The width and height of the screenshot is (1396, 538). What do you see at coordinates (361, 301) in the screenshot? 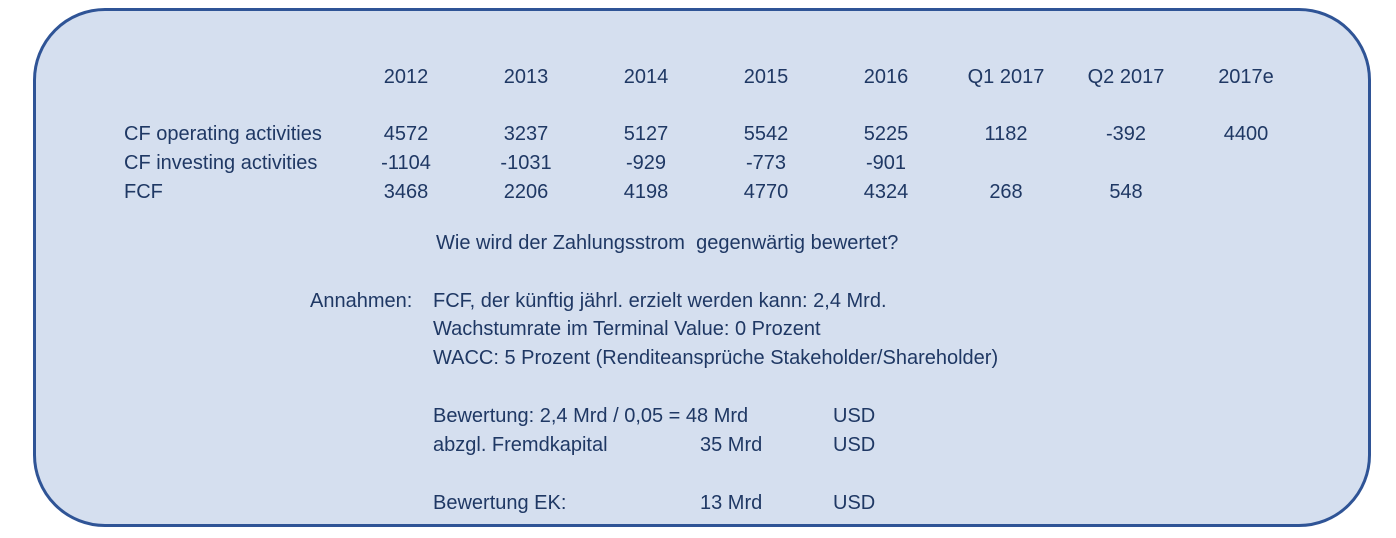
I see `assumptions-label: Annahmen:` at bounding box center [361, 301].